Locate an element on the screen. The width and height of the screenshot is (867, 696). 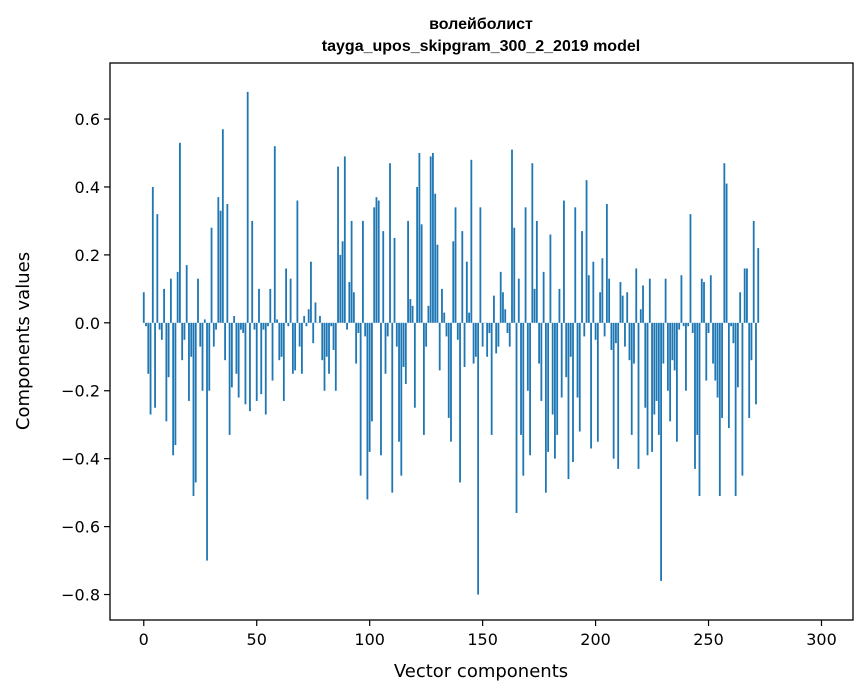
chart-title: волейболист is located at coordinates (481, 24).